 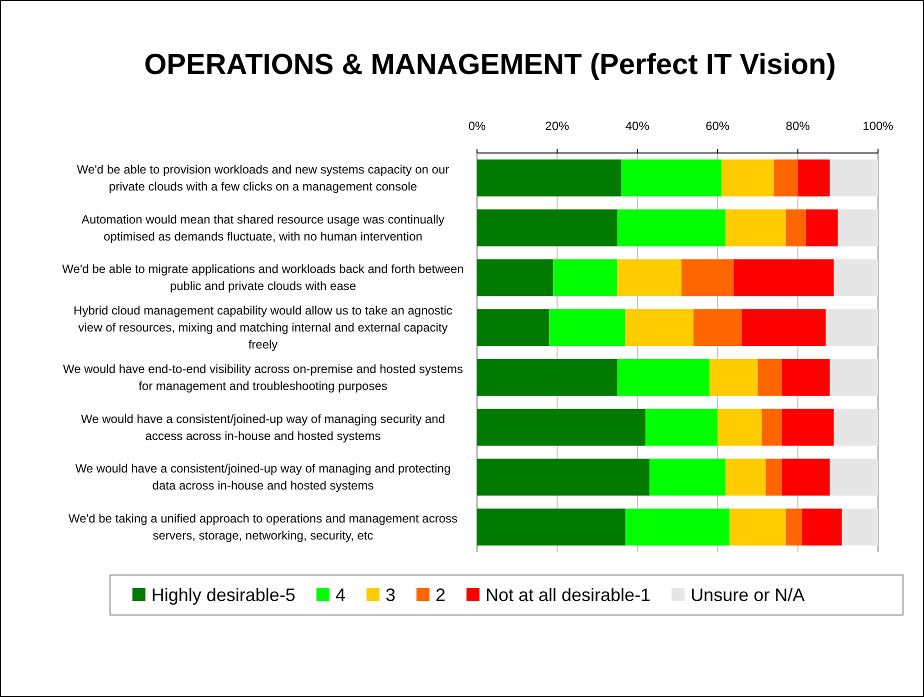 I want to click on chart-title: OPERATIONS & MANAGEMENT (Perfect IT Vision), so click(x=490, y=65).